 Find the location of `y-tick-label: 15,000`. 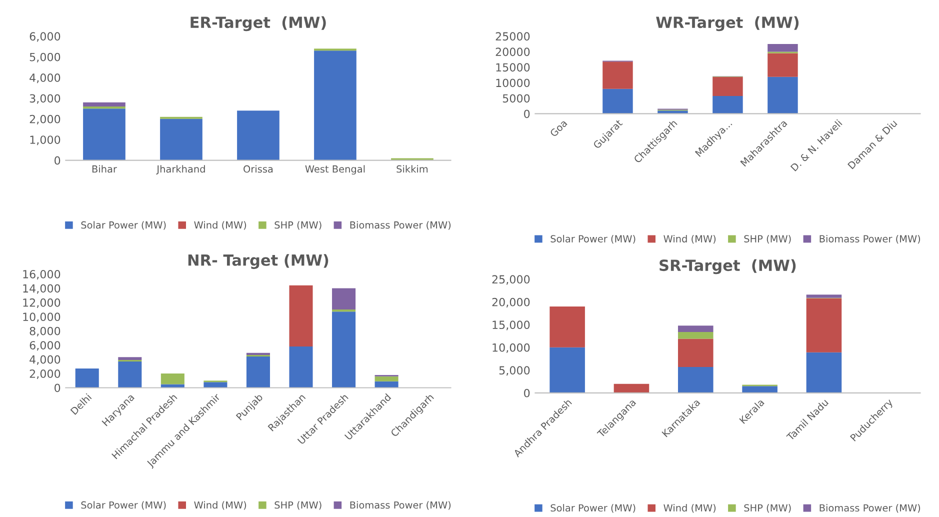

y-tick-label: 15,000 is located at coordinates (511, 325).